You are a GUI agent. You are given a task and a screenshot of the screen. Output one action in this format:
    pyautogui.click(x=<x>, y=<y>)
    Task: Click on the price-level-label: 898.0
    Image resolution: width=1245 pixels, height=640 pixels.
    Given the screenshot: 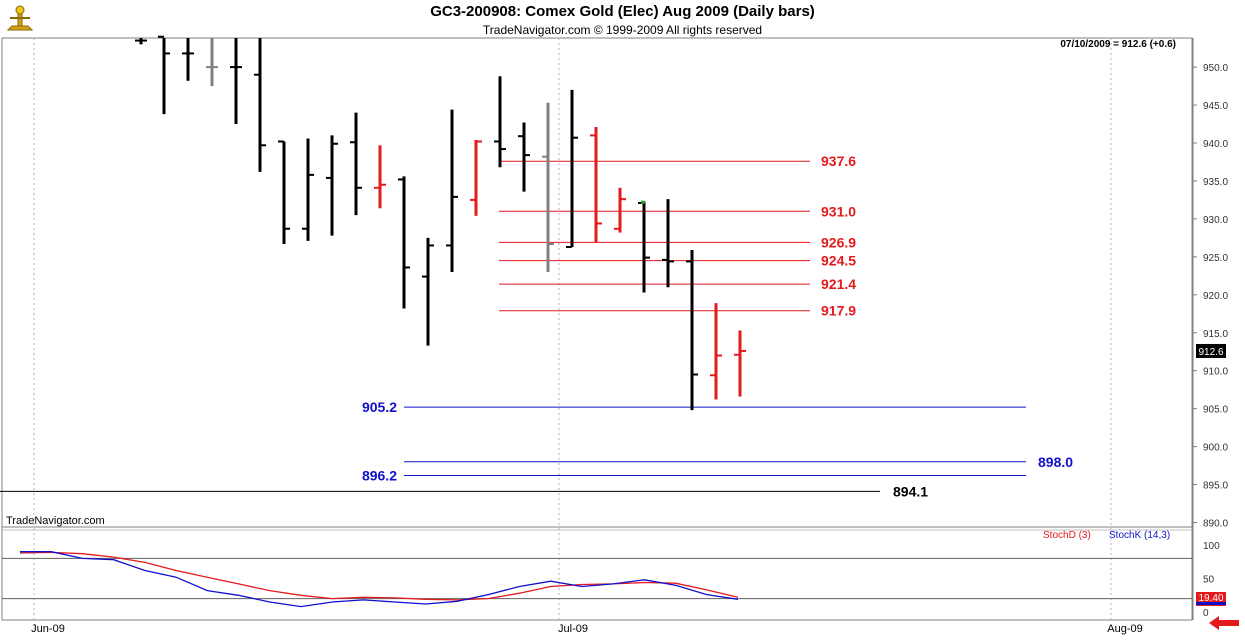 What is the action you would take?
    pyautogui.click(x=1055, y=462)
    